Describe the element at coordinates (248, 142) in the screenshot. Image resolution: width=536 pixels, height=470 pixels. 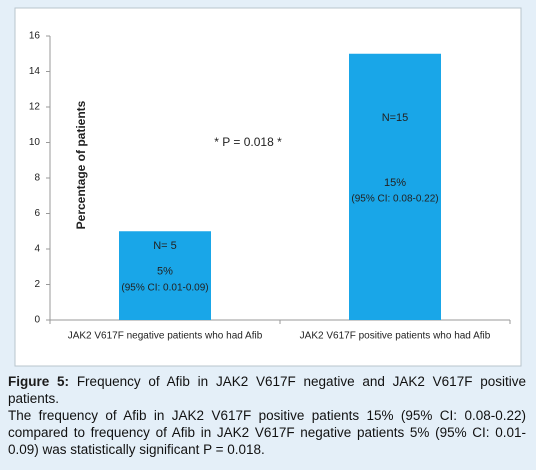
I see `annotation: * P = 0.018 *` at that location.